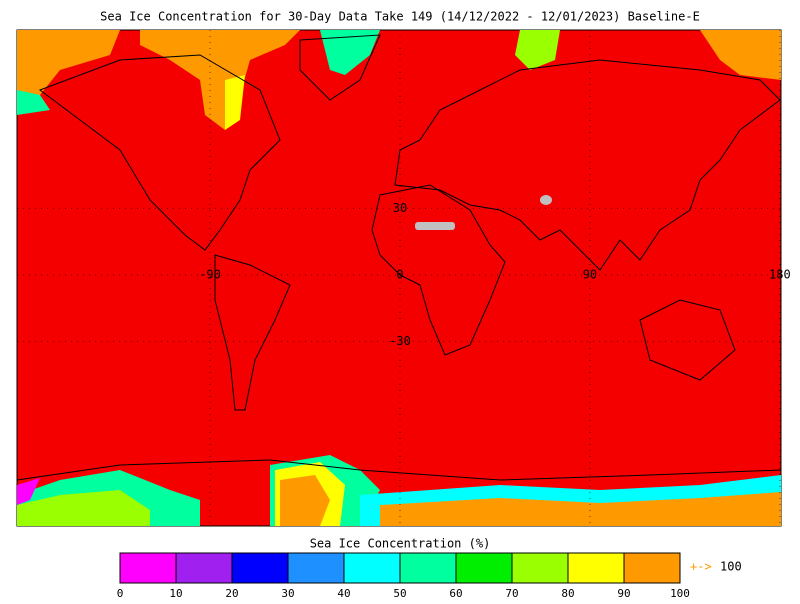 Image resolution: width=800 pixels, height=604 pixels. I want to click on colorbar-tick-label: 80, so click(567, 593).